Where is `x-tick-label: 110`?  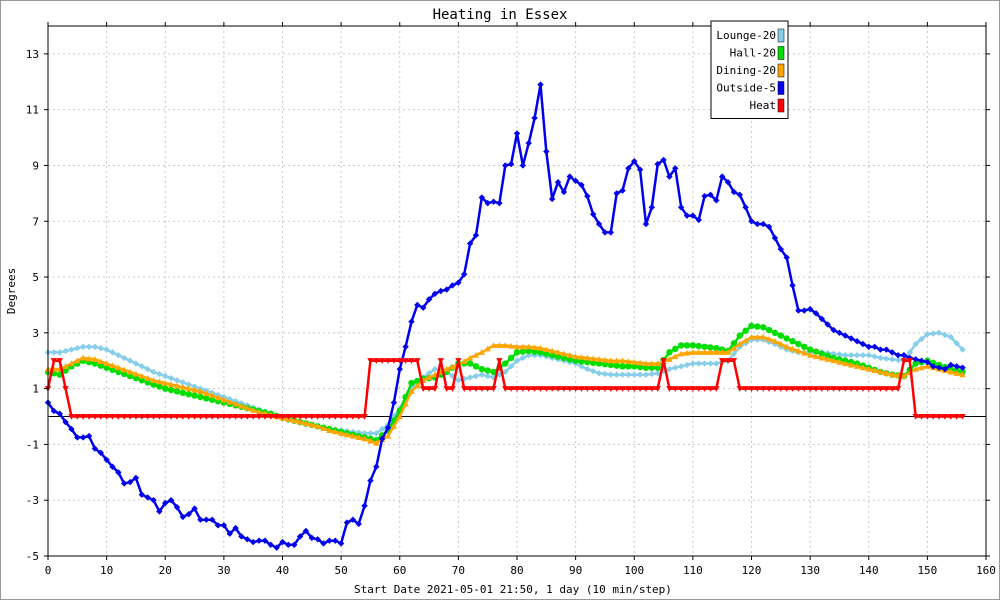 x-tick-label: 110 is located at coordinates (693, 570).